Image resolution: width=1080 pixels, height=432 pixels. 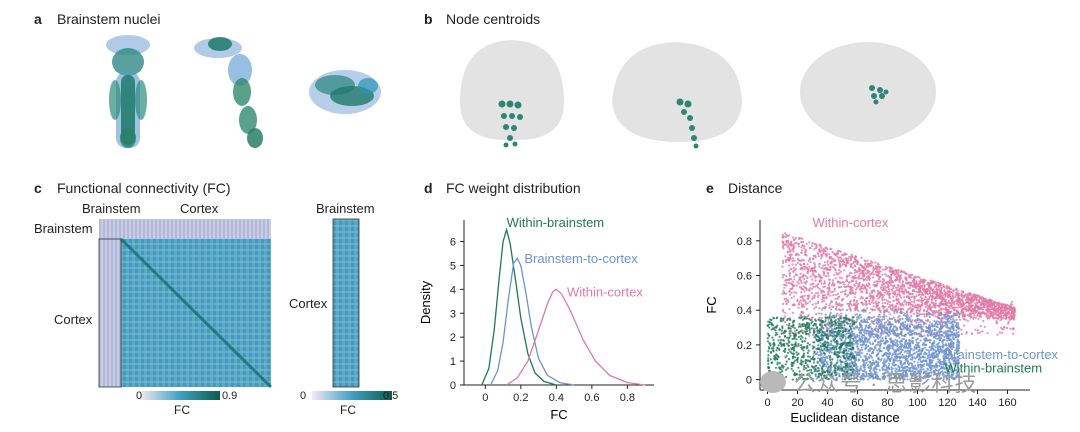 I want to click on panel-e-title: Distance, so click(x=755, y=188).